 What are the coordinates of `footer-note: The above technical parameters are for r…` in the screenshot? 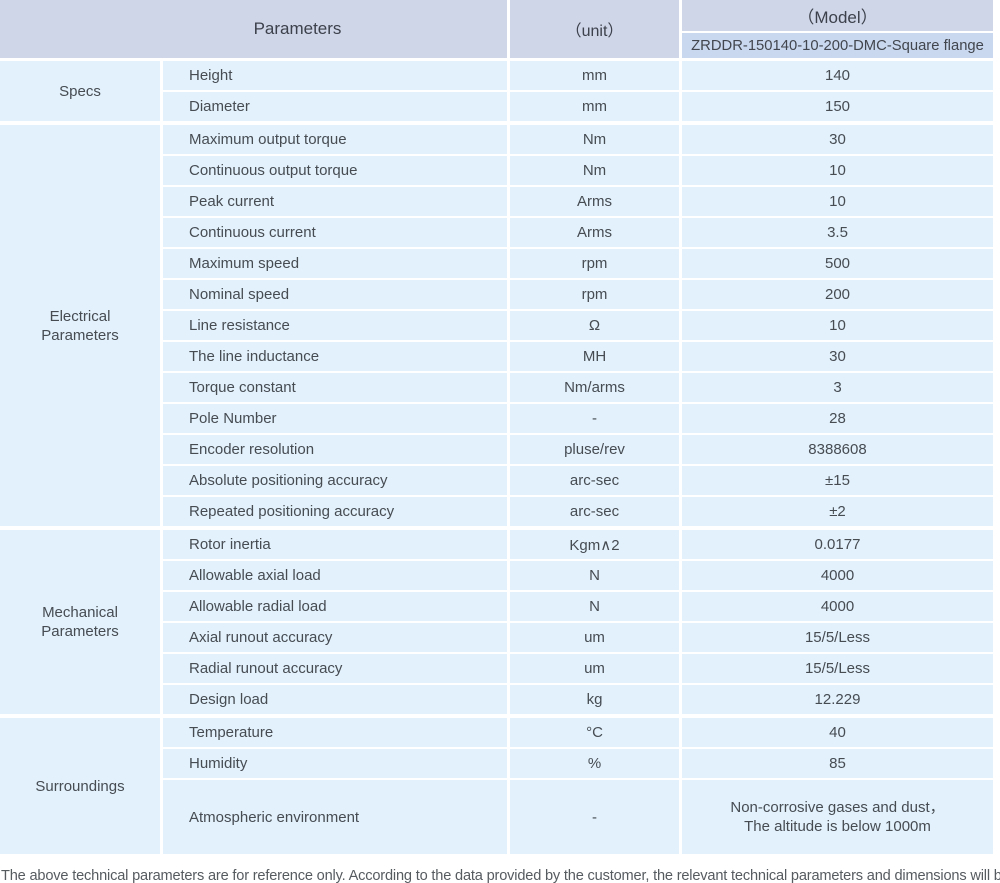 It's located at (500, 875).